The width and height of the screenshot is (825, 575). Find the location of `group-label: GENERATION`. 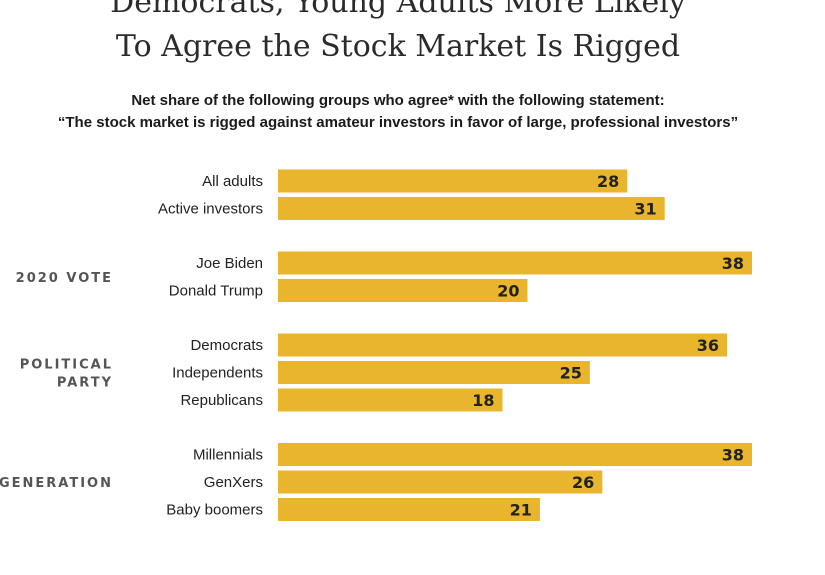

group-label: GENERATION is located at coordinates (56, 483).